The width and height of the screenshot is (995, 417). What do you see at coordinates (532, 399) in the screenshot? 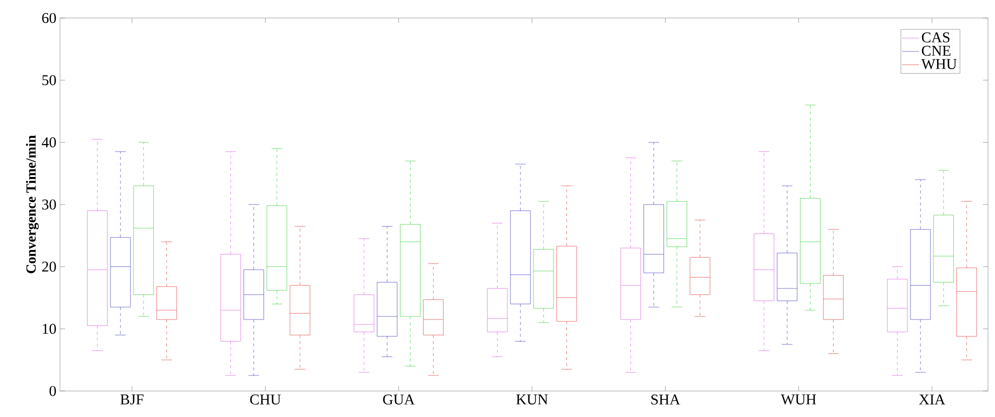
I see `x-tick-label: KUN` at bounding box center [532, 399].